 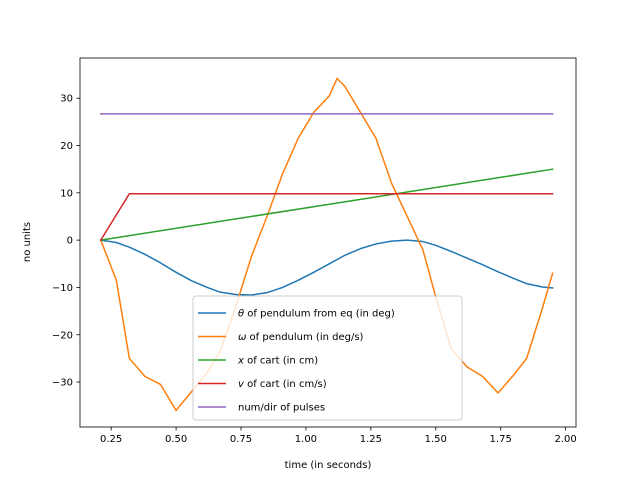 What do you see at coordinates (301, 337) in the screenshot?
I see `legend-label-2: ω of pendulum (in deg/s)` at bounding box center [301, 337].